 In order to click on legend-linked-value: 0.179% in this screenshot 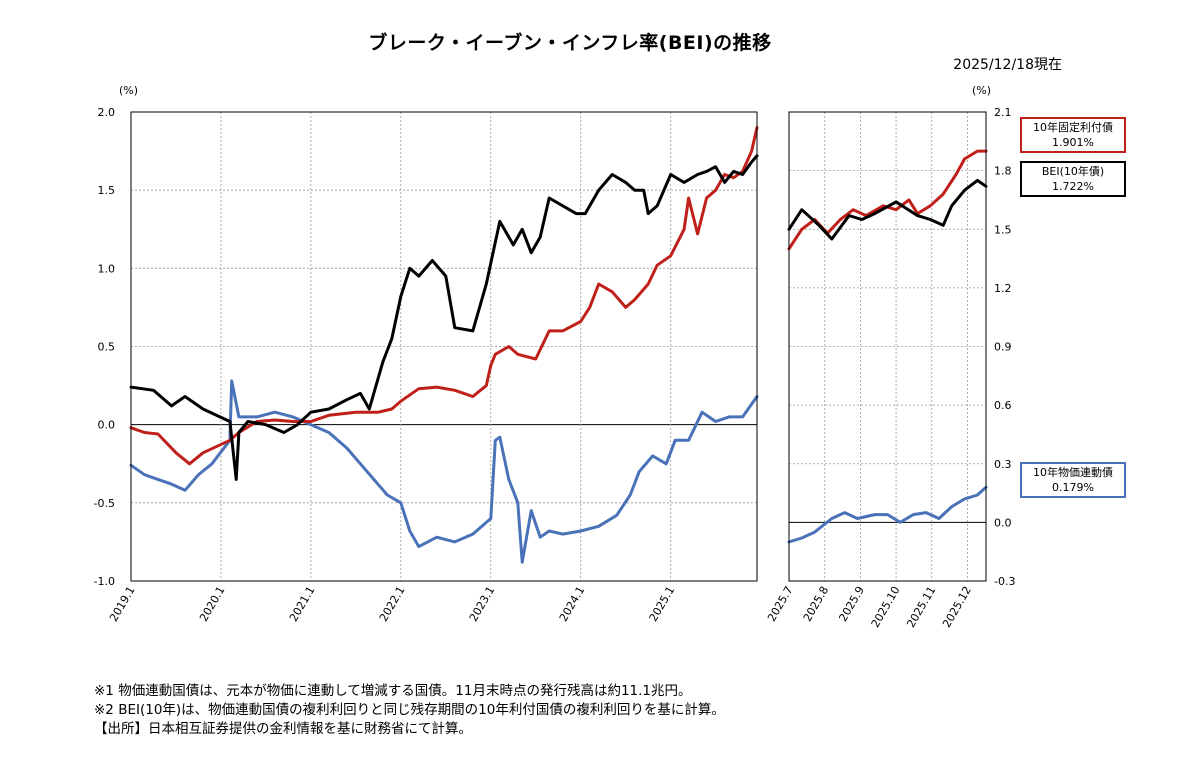, I will do `click(1073, 487)`.